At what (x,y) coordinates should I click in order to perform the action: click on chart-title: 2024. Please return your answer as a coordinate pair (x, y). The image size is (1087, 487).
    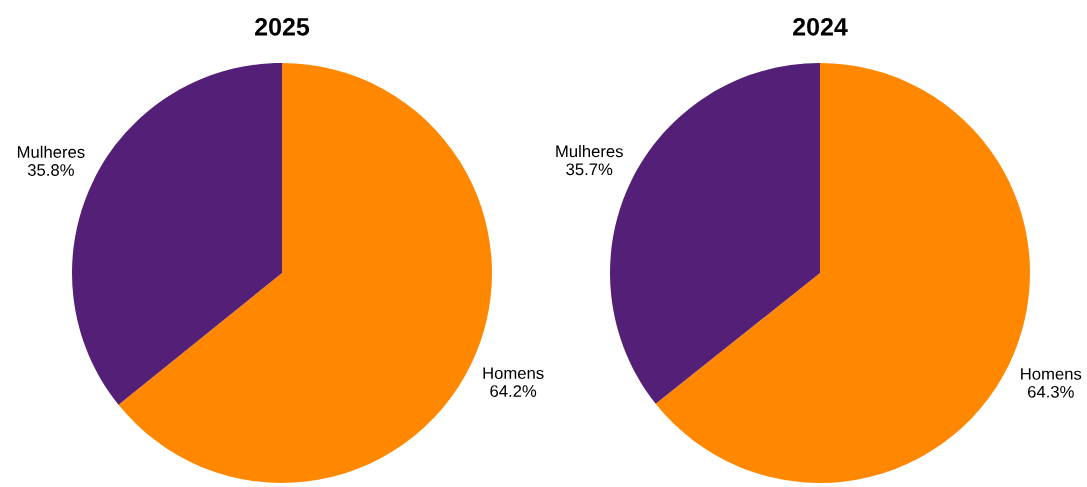
    Looking at the image, I should click on (820, 26).